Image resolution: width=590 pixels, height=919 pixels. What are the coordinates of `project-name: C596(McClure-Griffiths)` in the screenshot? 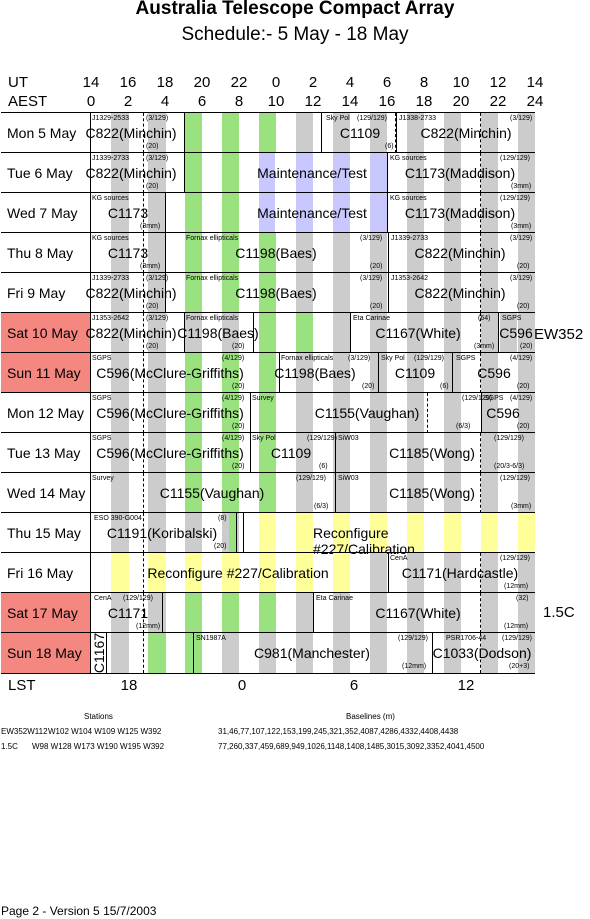 It's located at (170, 453).